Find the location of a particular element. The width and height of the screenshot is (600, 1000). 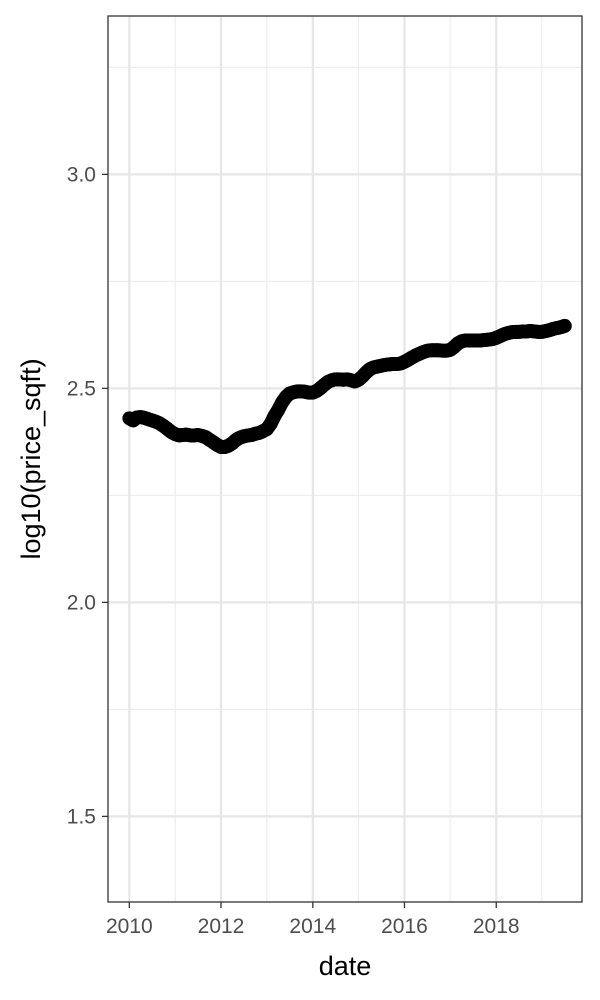

y-axis-ticks: 1.5 2.0 2.5 3.0 is located at coordinates (87, 495).